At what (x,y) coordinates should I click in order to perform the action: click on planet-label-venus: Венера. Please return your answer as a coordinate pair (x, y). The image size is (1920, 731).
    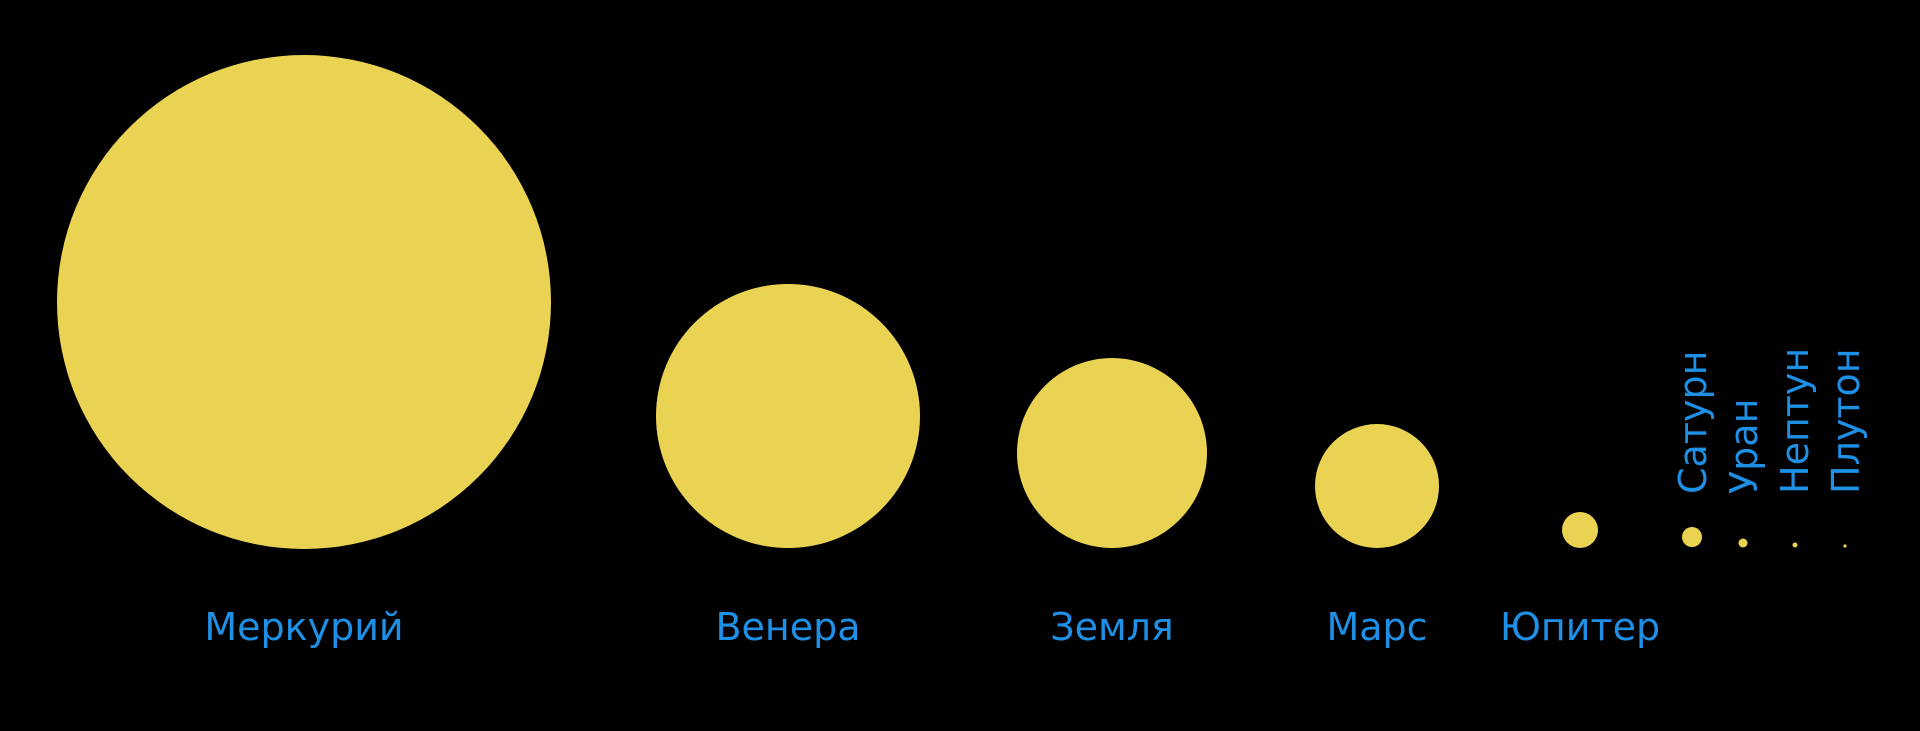
    Looking at the image, I should click on (787, 627).